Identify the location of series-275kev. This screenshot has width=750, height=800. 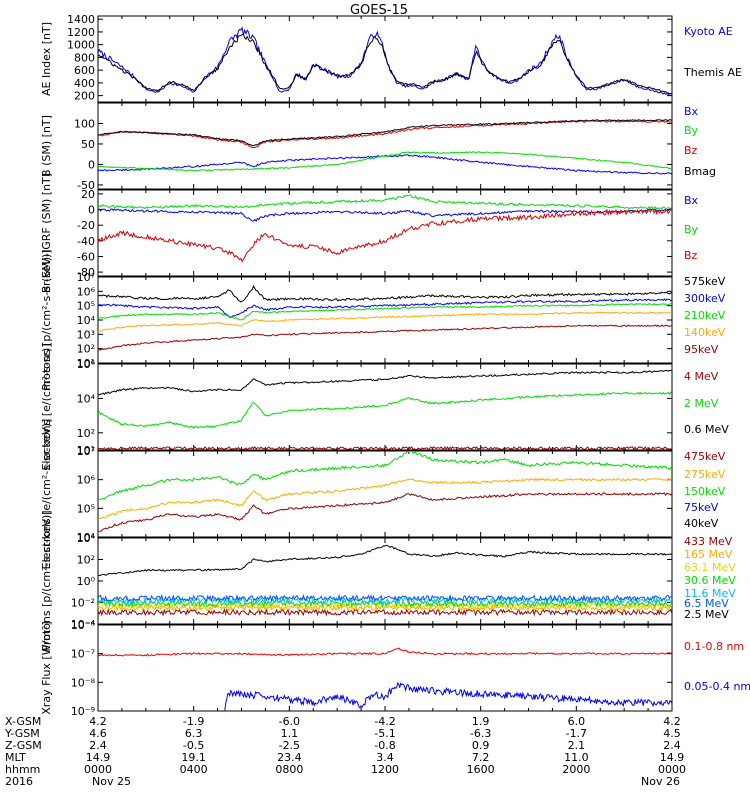
(385, 499).